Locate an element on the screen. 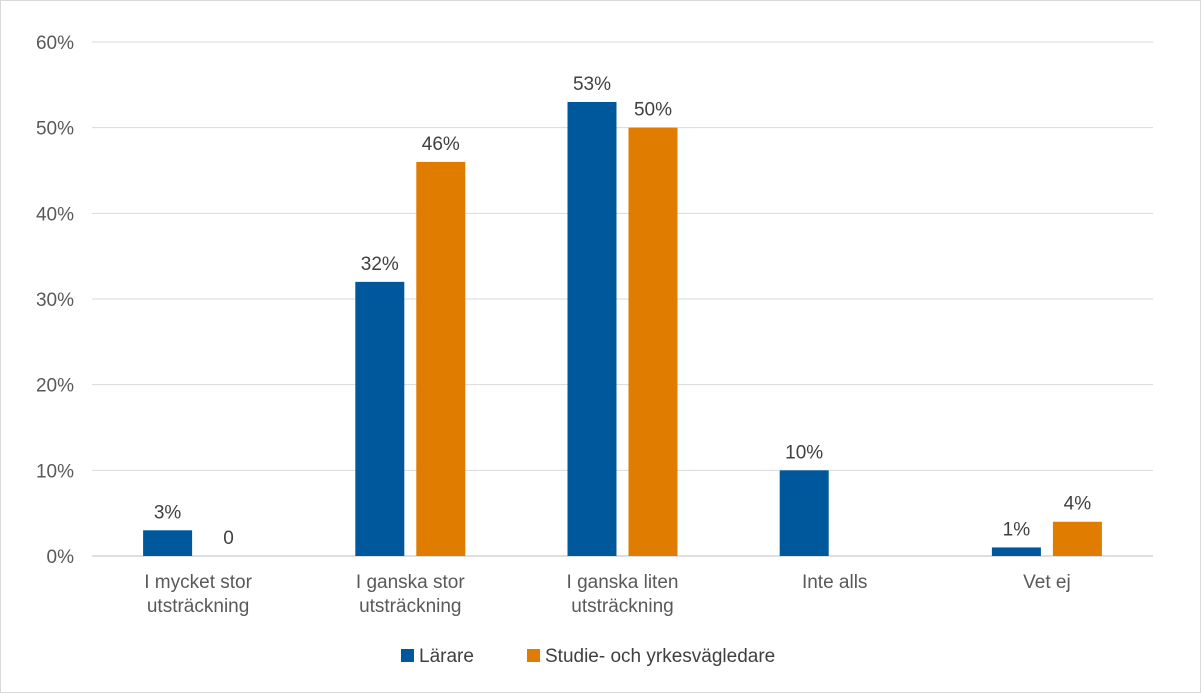 This screenshot has width=1201, height=693. data-label: 1% is located at coordinates (1017, 529).